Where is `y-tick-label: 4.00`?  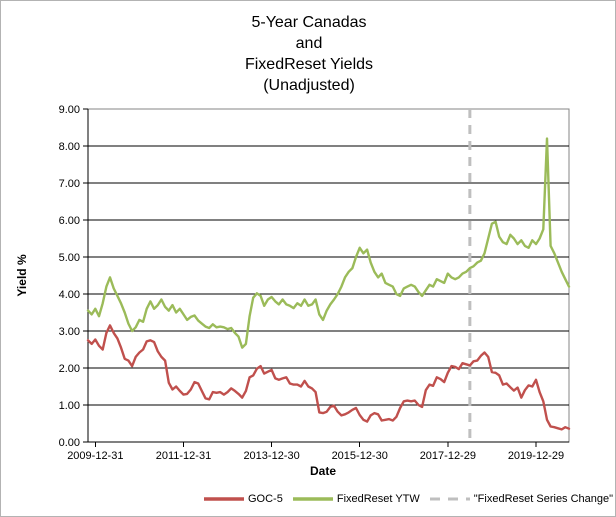
y-tick-label: 4.00 is located at coordinates (69, 295).